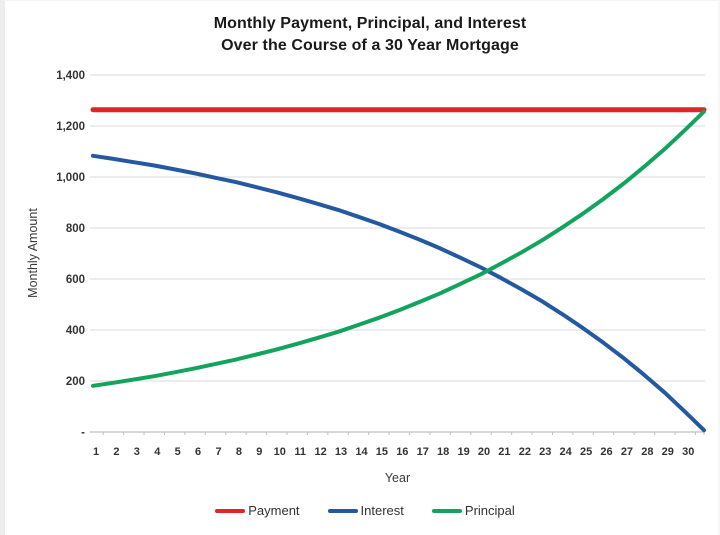 This screenshot has width=720, height=535. I want to click on svg-text: 20, so click(484, 452).